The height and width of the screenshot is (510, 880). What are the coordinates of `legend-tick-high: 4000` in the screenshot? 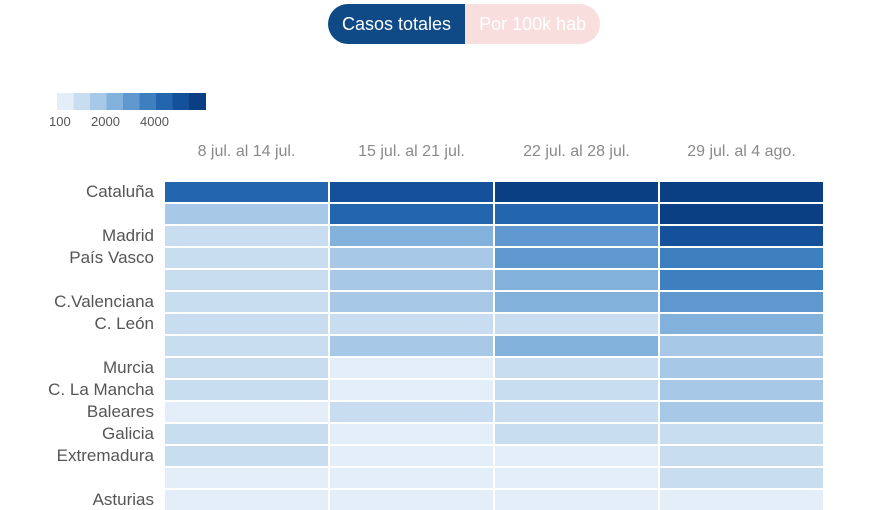 It's located at (154, 121).